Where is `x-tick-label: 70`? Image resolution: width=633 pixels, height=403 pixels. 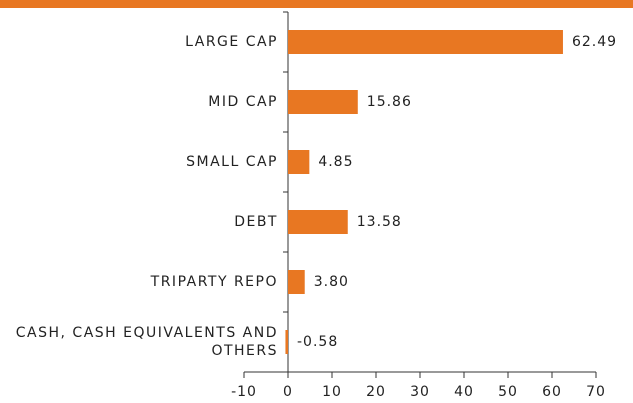
x-tick-label: 70 is located at coordinates (596, 392).